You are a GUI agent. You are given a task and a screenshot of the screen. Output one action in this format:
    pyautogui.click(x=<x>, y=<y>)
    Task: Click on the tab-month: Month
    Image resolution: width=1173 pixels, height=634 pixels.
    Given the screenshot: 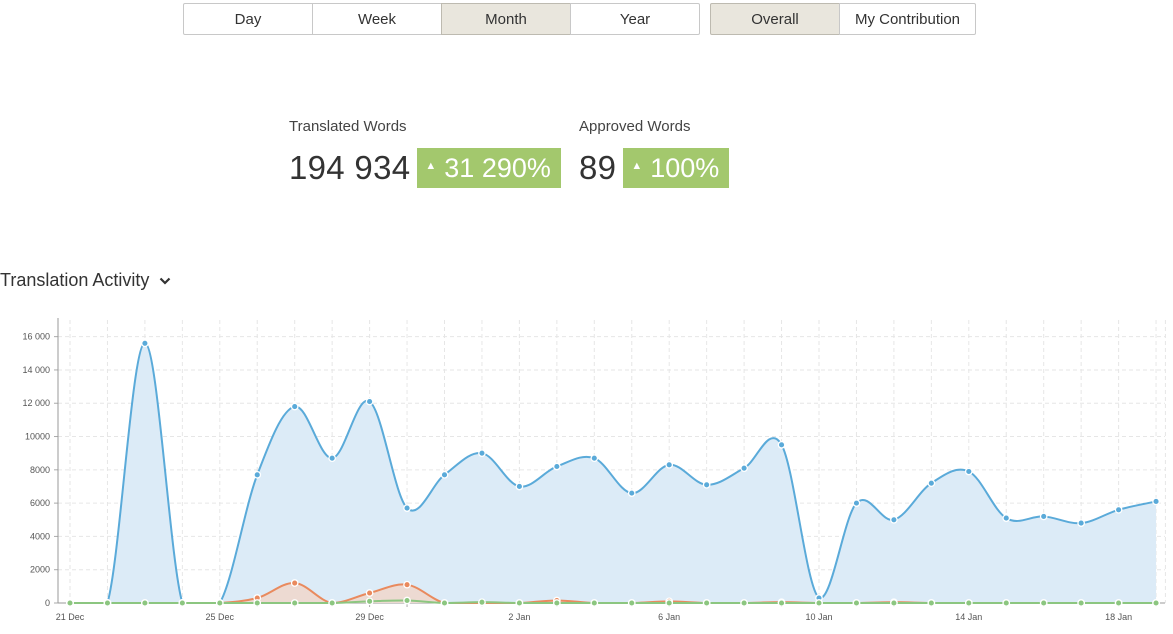 What is the action you would take?
    pyautogui.click(x=506, y=19)
    